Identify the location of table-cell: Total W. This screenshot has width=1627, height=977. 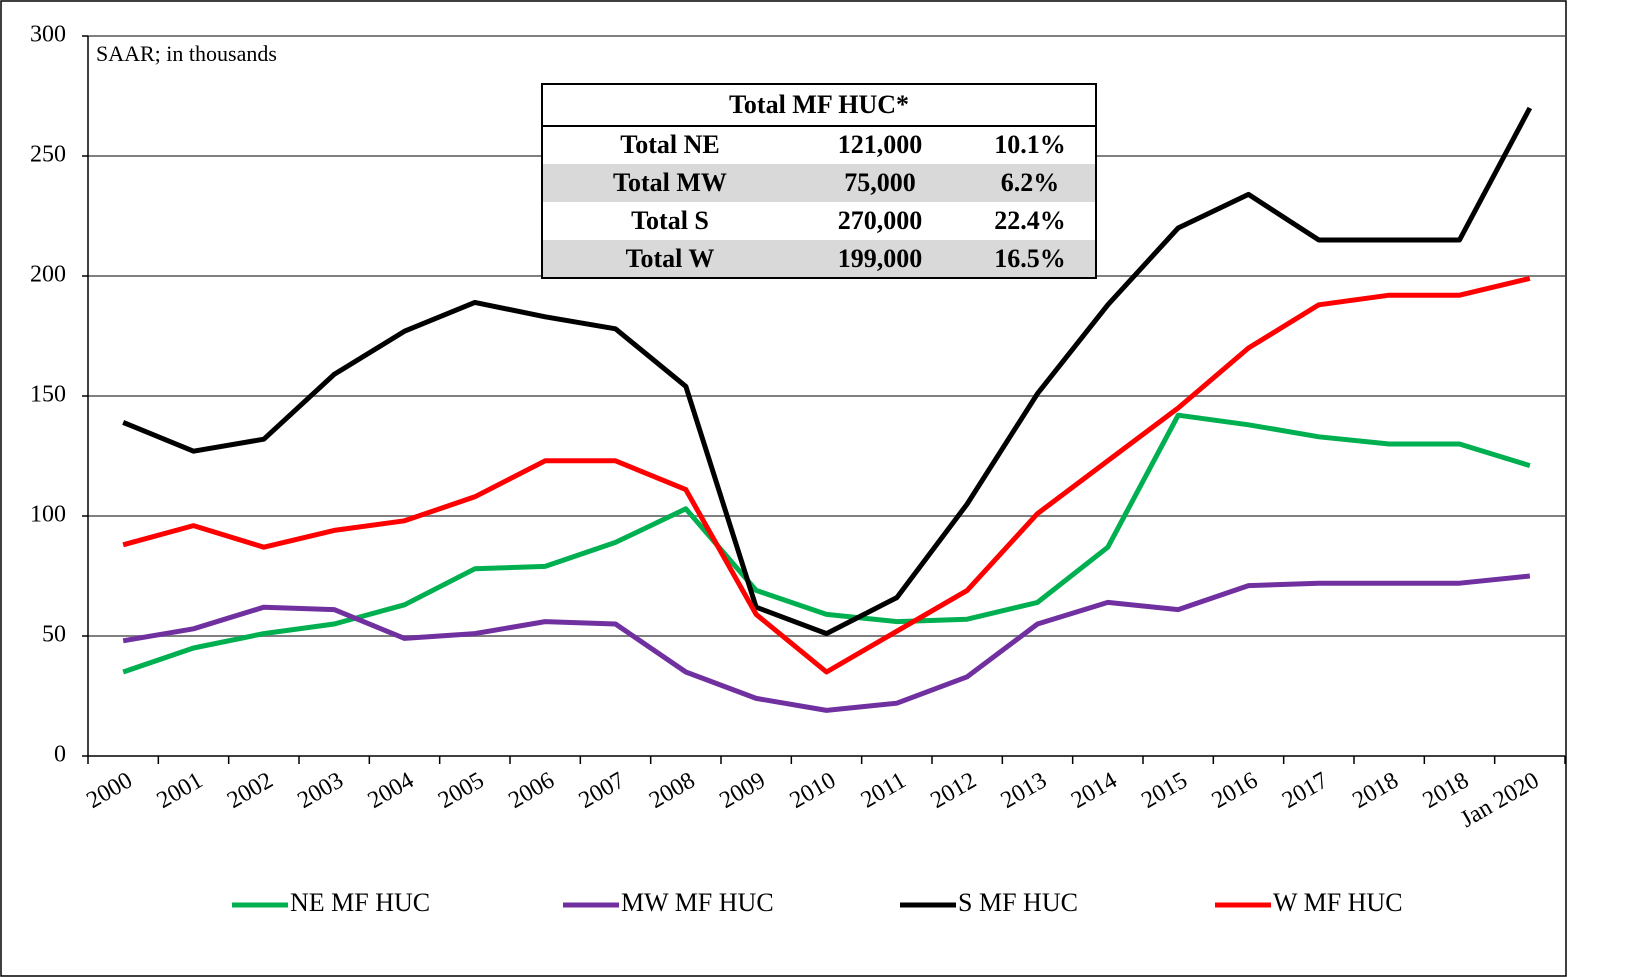
(670, 258).